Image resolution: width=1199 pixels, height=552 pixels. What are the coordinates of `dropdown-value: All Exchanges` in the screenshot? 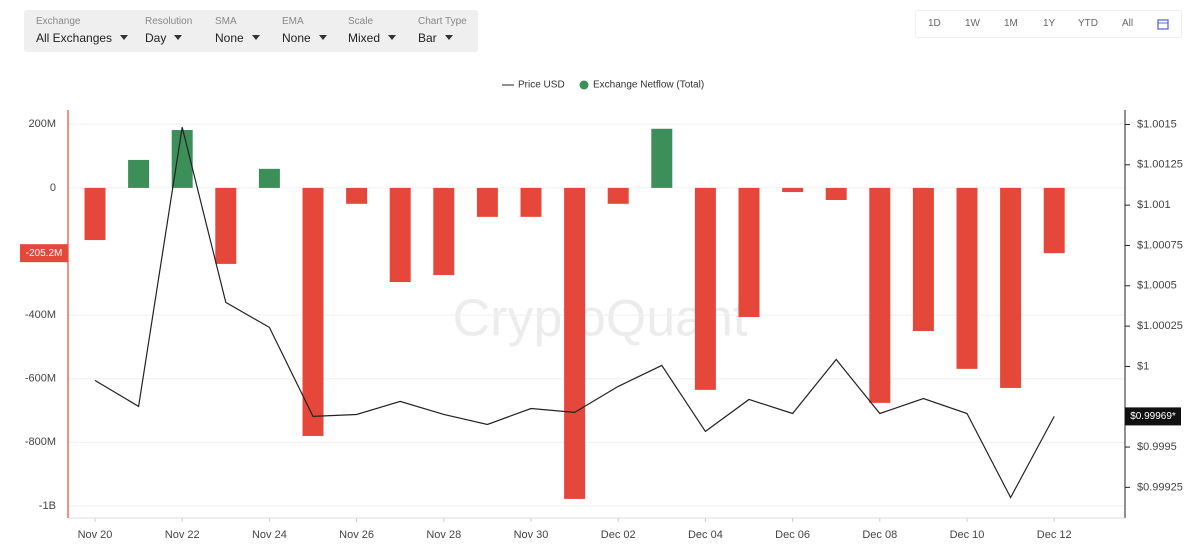 It's located at (82, 38).